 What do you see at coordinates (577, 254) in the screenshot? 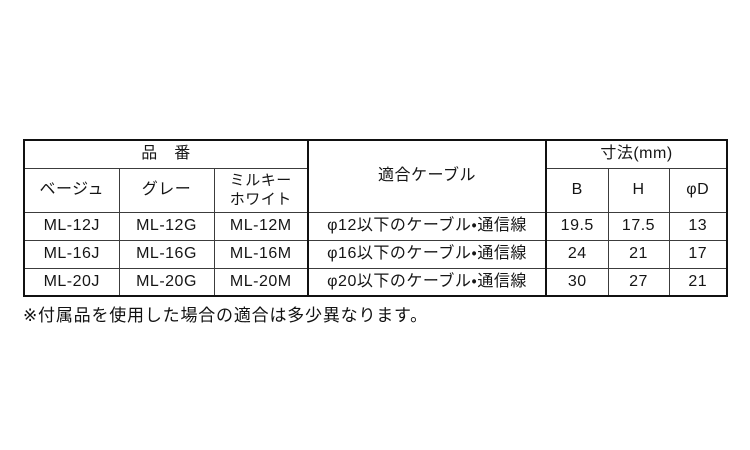
I see `cell-dim-b: 24` at bounding box center [577, 254].